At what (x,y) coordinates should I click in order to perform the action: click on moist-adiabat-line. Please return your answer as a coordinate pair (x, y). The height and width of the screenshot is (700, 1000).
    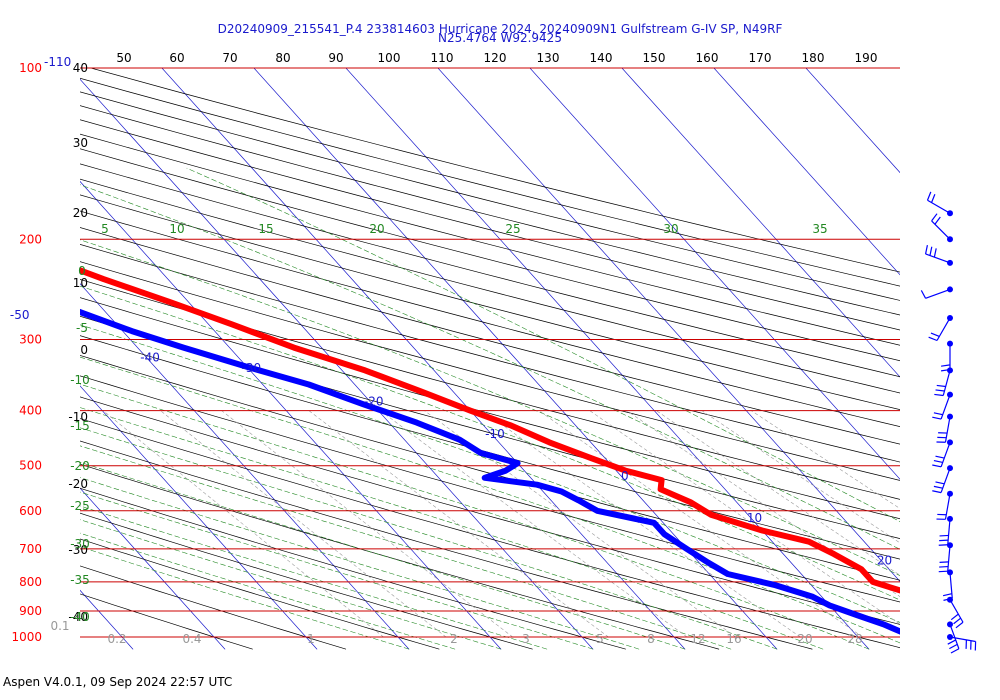
    Looking at the image, I should click on (245, 598).